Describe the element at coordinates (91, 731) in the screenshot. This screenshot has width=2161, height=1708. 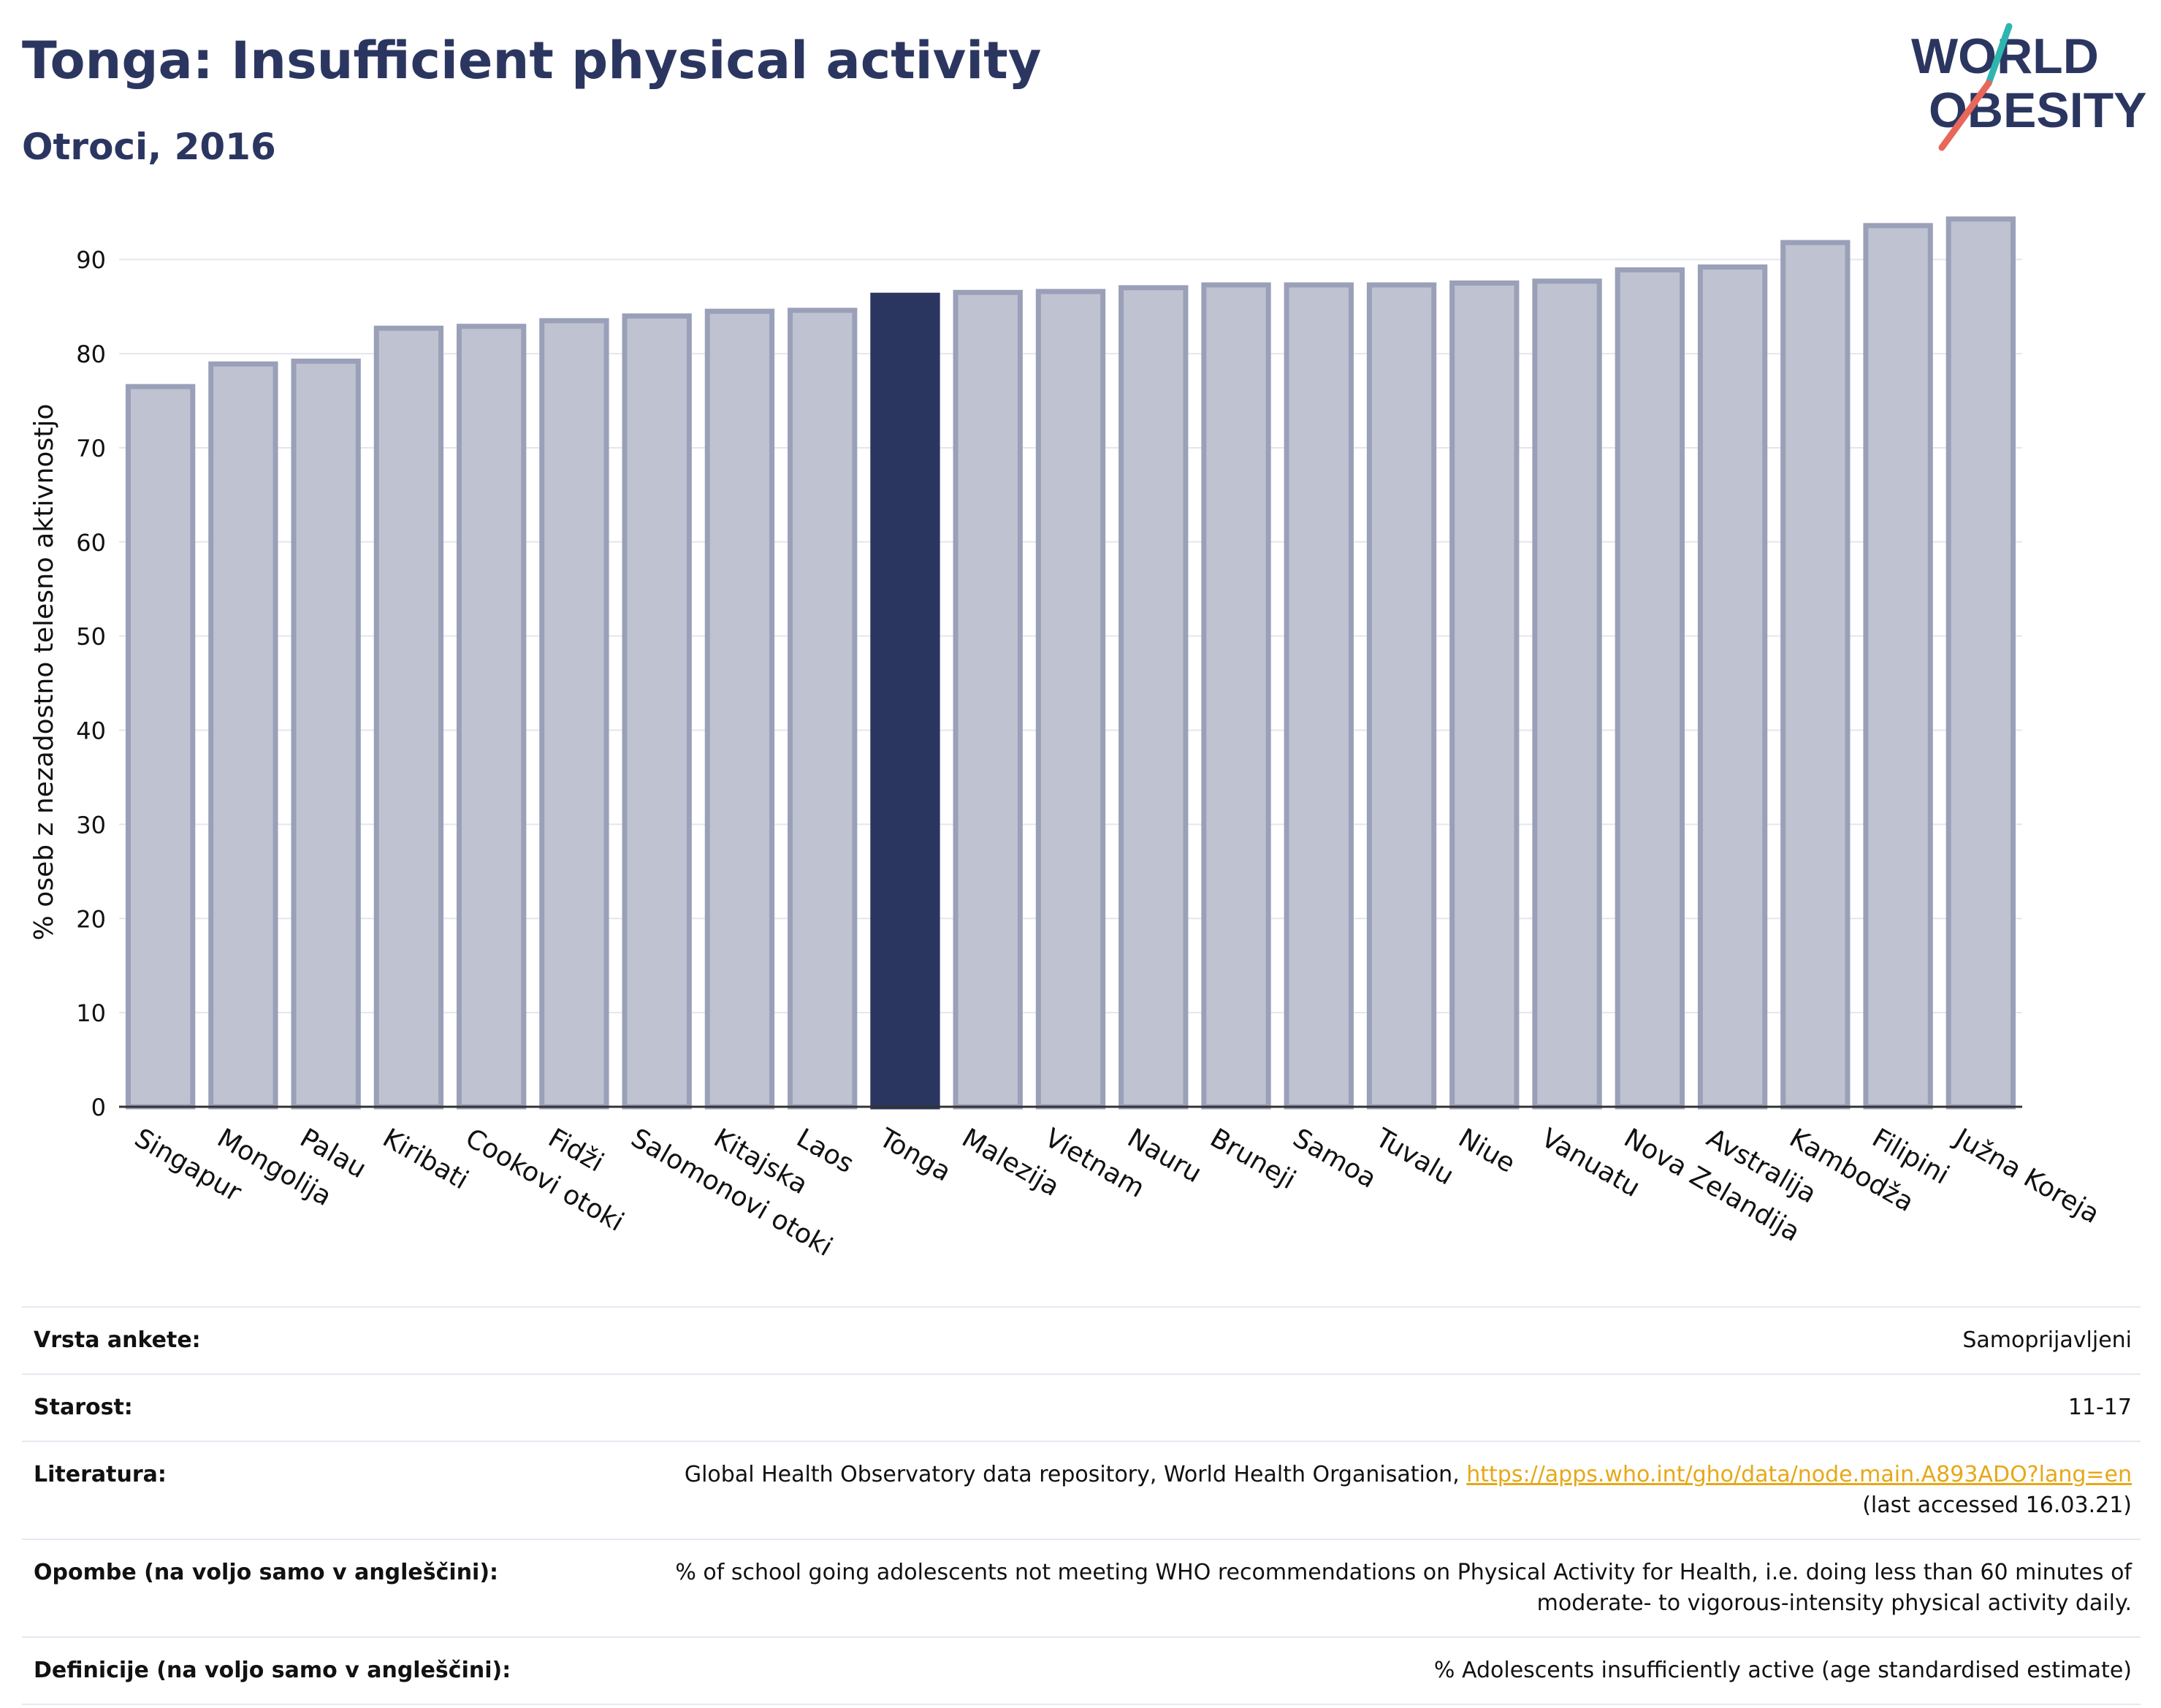
I see `y-tick-label: 40` at that location.